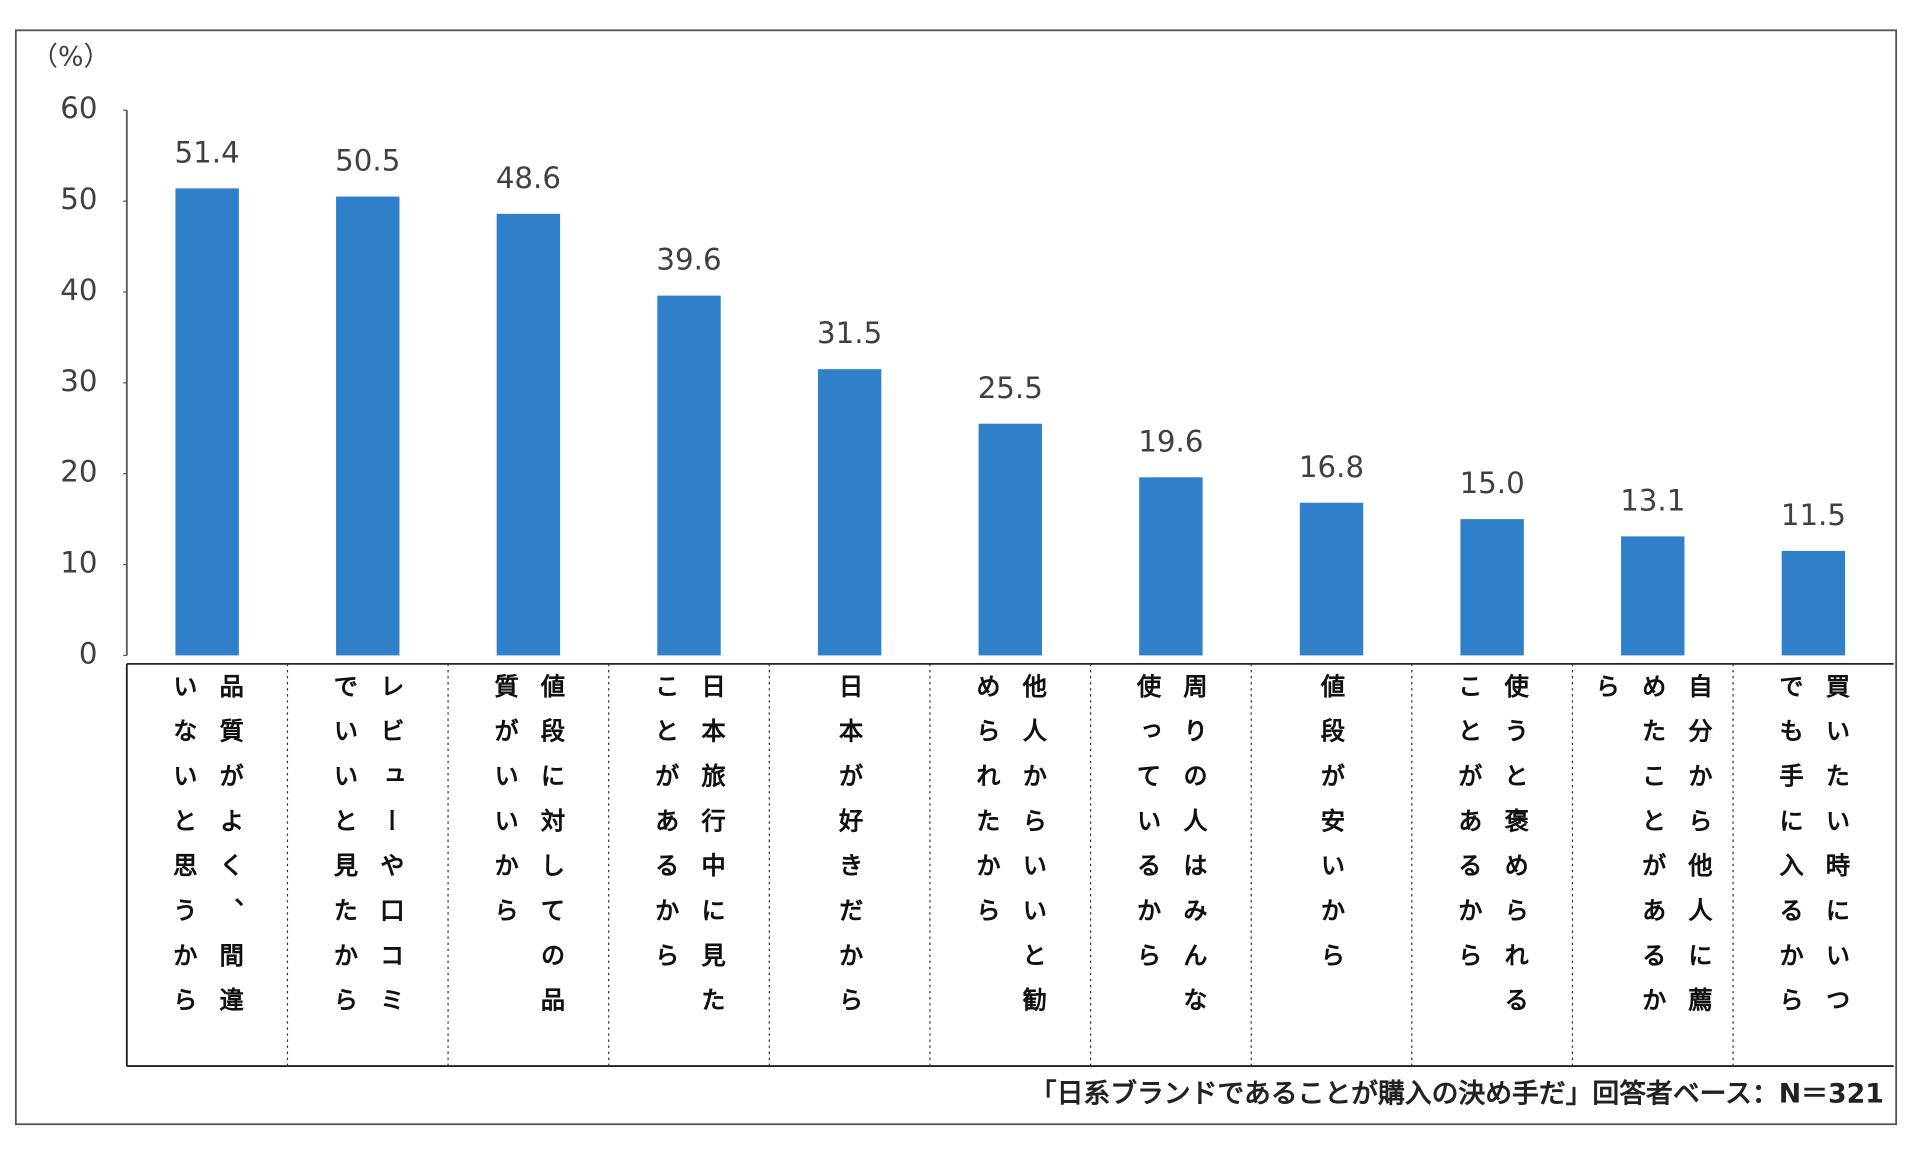 The image size is (1912, 1167). I want to click on category-cell-box: 使うと褒められることがあるから, so click(1492, 858).